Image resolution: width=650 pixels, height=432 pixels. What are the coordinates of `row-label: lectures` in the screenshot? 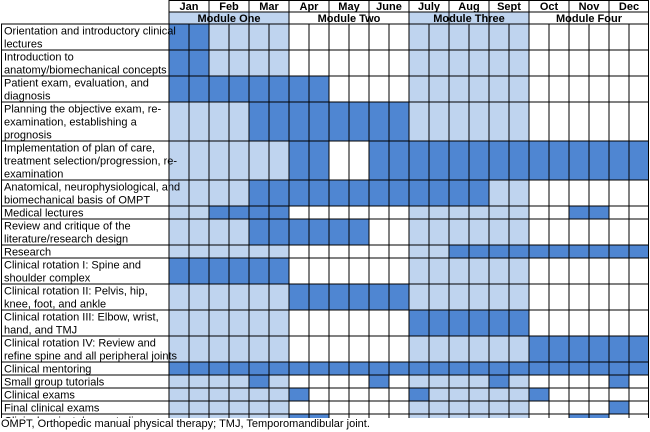 It's located at (23, 45).